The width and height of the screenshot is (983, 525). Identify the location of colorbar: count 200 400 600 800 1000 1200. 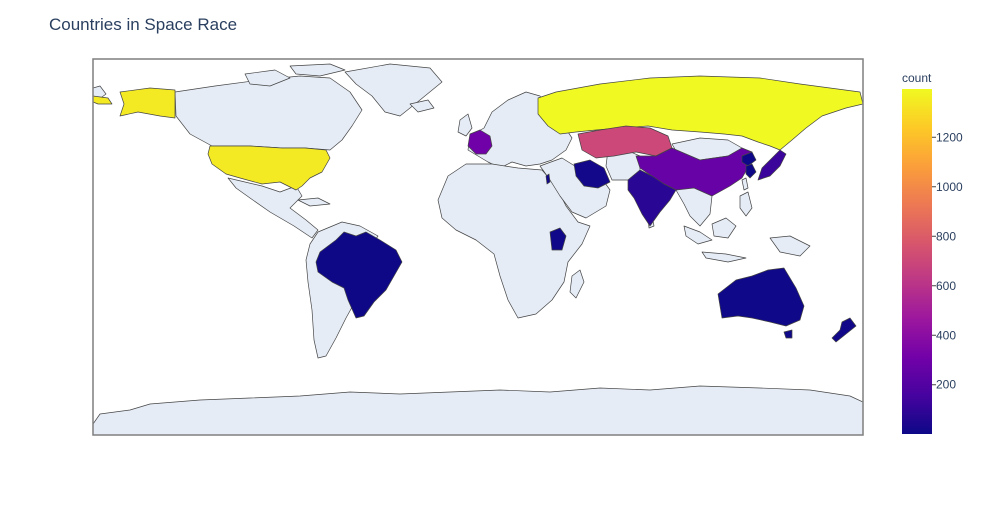
(932, 252).